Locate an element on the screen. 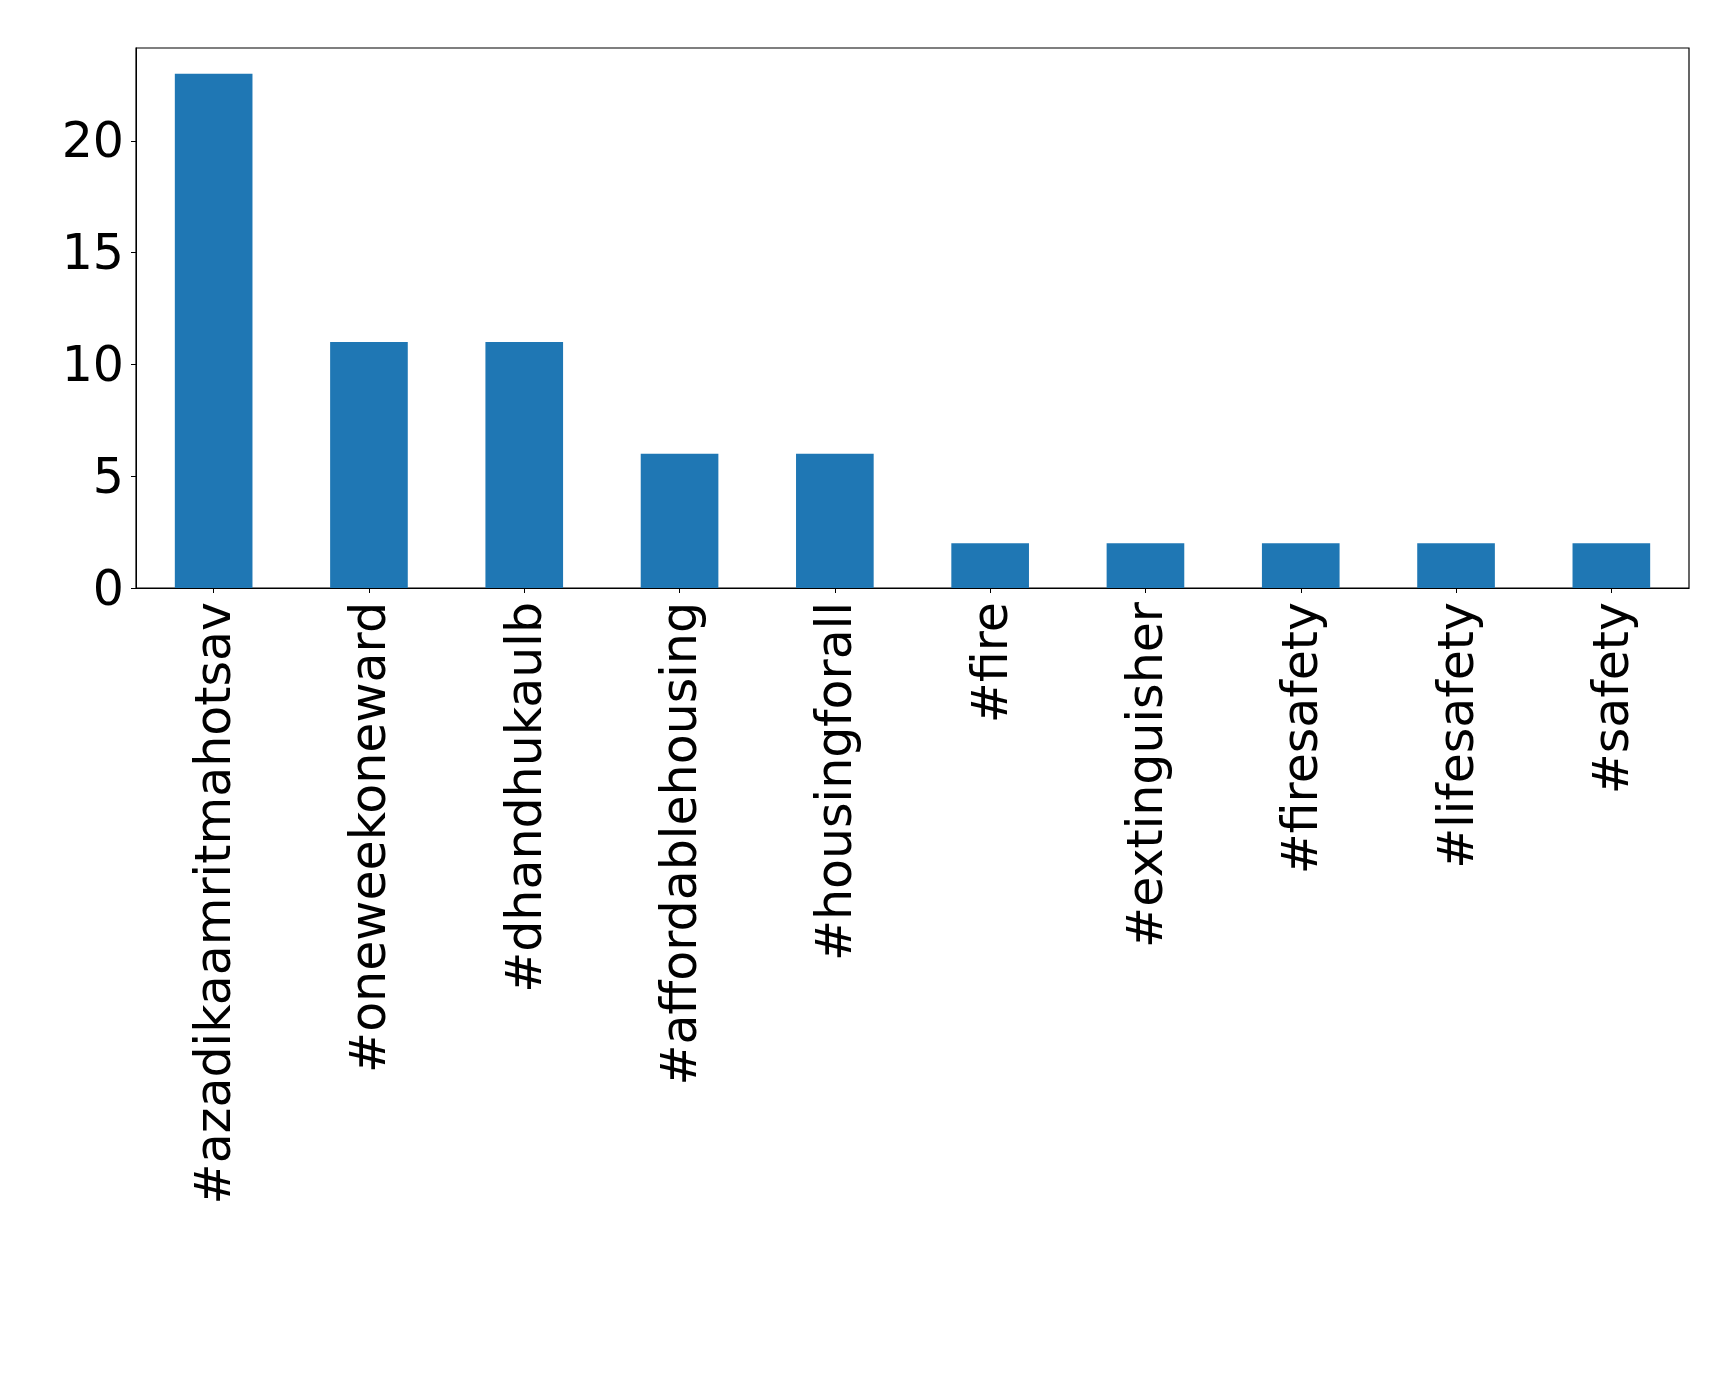 This screenshot has height=1396, width=1719. x-tick-label: #housingforall is located at coordinates (835, 782).